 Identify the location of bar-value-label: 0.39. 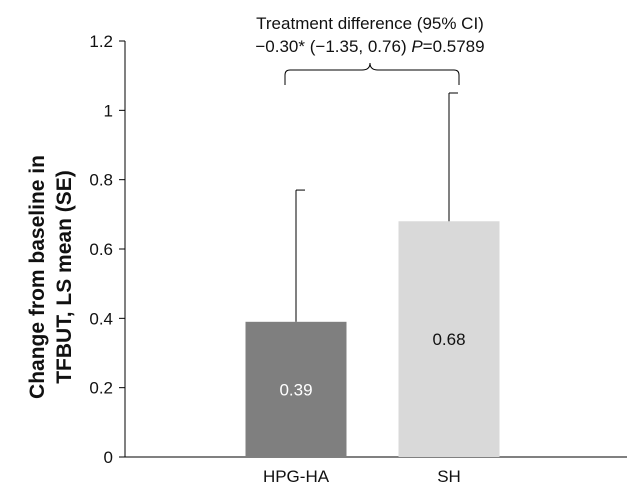
(295, 389).